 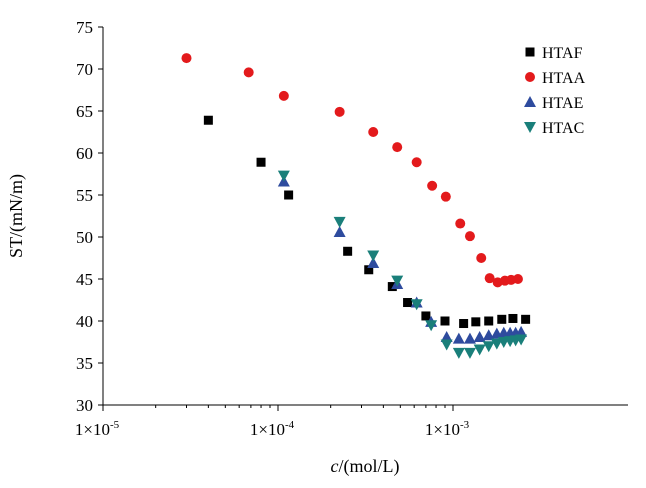 I want to click on y-tick-label: 60, so click(x=84, y=153).